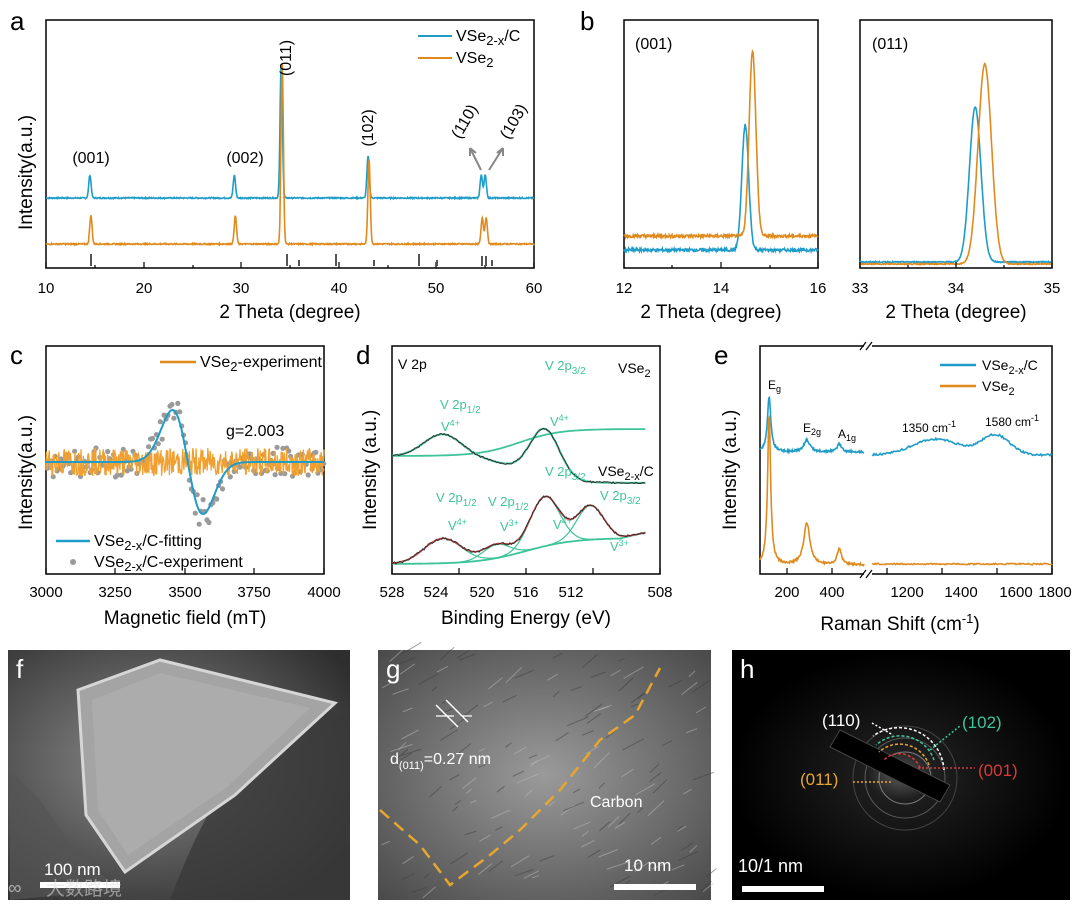  What do you see at coordinates (570, 592) in the screenshot?
I see `panel-d-xtick: 512` at bounding box center [570, 592].